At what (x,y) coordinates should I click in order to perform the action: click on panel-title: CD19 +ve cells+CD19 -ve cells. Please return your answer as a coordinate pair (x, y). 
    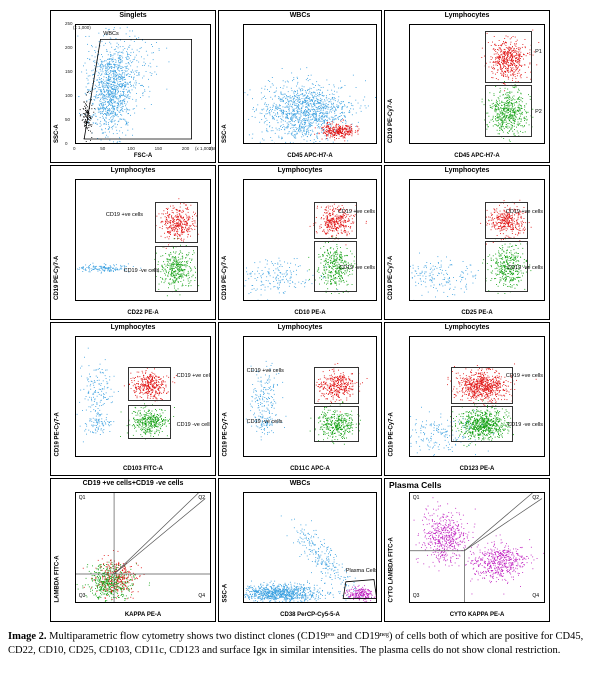
    Looking at the image, I should click on (133, 483).